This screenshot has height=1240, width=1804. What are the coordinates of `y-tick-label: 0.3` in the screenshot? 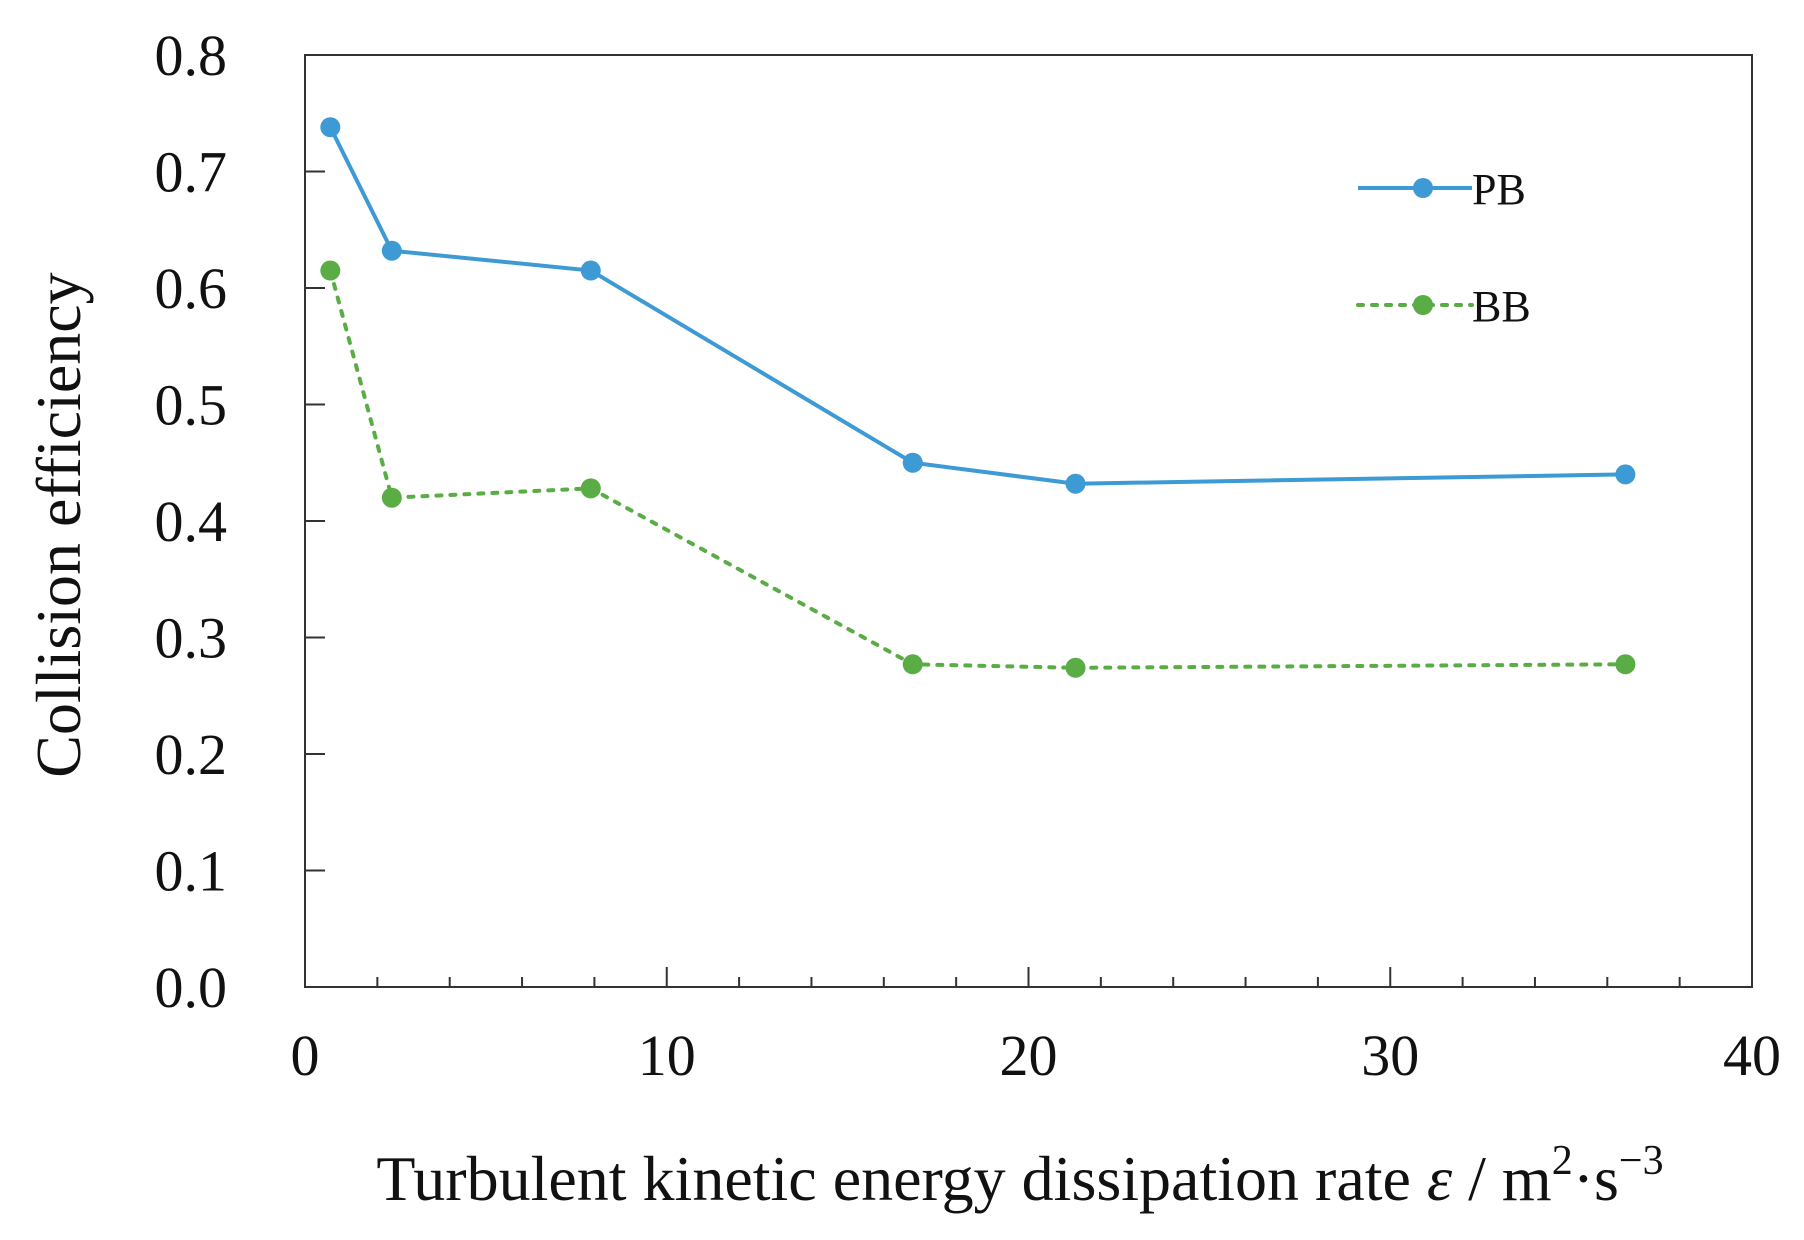 It's located at (191, 638).